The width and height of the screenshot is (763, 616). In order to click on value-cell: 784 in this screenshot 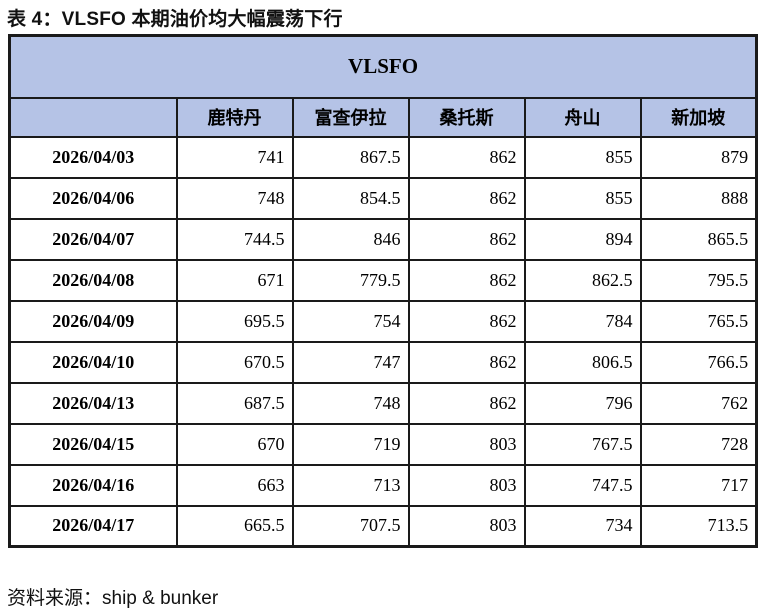, I will do `click(582, 321)`.